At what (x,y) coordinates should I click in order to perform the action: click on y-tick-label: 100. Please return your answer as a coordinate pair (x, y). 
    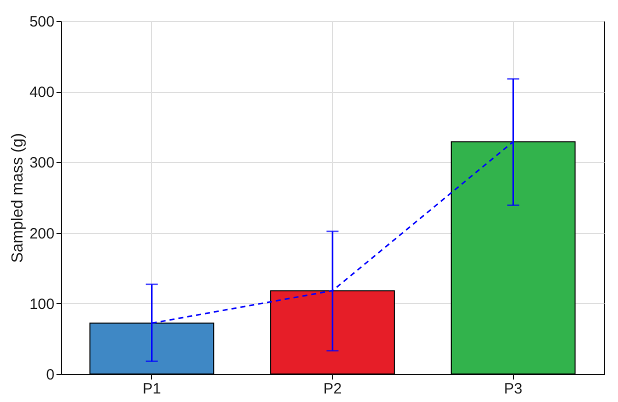
    Looking at the image, I should click on (41, 304).